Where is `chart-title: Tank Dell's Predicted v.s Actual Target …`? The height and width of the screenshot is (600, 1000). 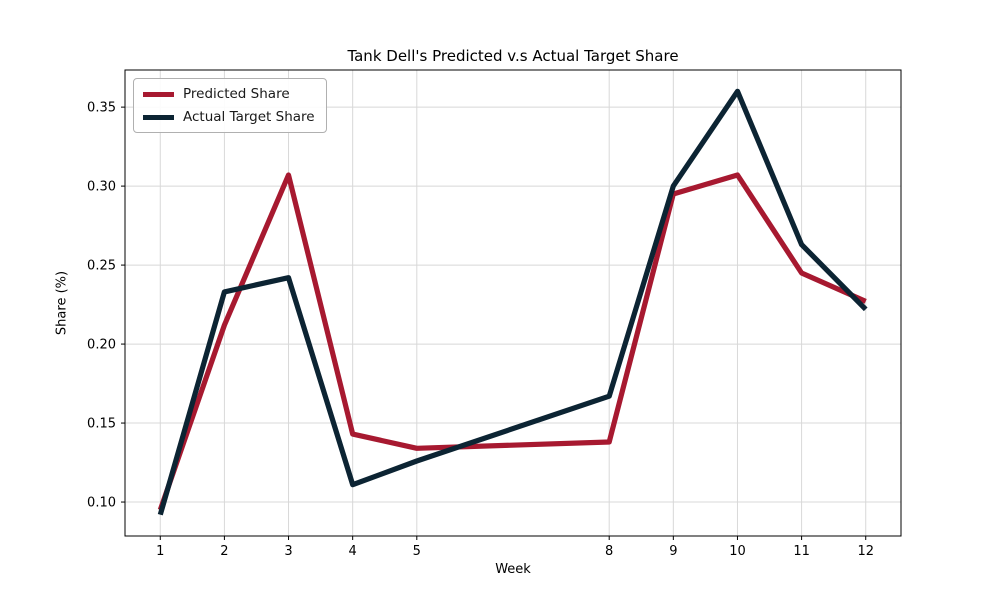
chart-title: Tank Dell's Predicted v.s Actual Target … is located at coordinates (513, 56).